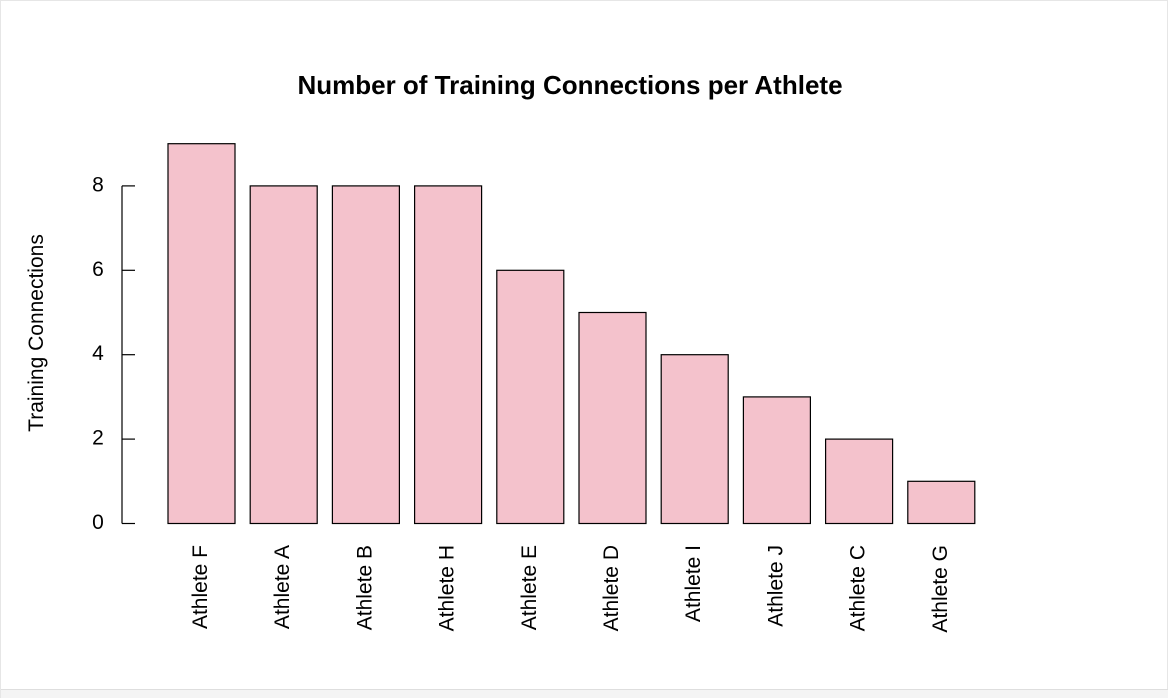 Image resolution: width=1168 pixels, height=698 pixels. What do you see at coordinates (98, 269) in the screenshot?
I see `y-tick-label: 6` at bounding box center [98, 269].